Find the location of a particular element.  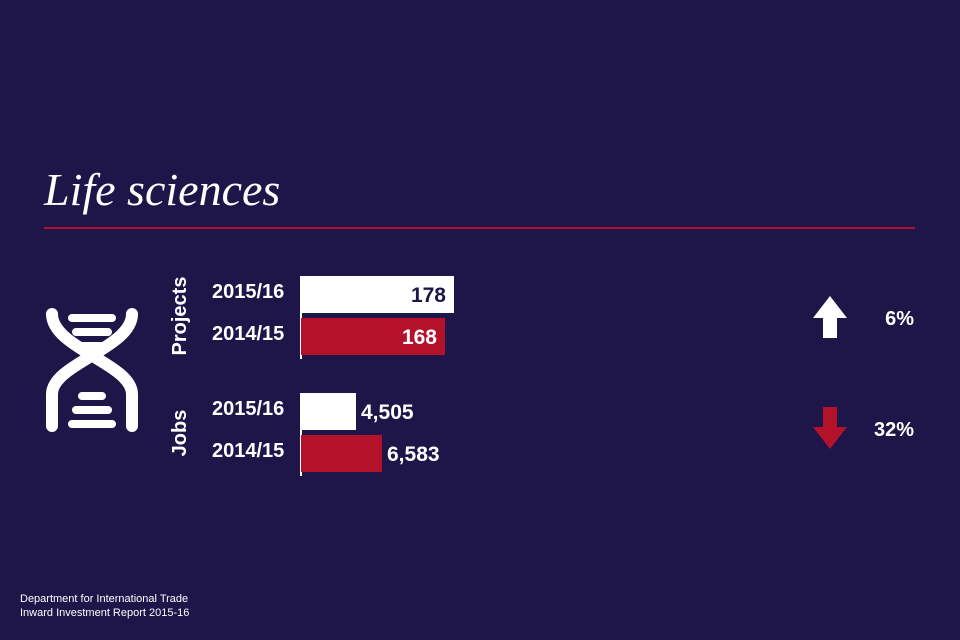

bar-value-label: 4,505 is located at coordinates (387, 412).